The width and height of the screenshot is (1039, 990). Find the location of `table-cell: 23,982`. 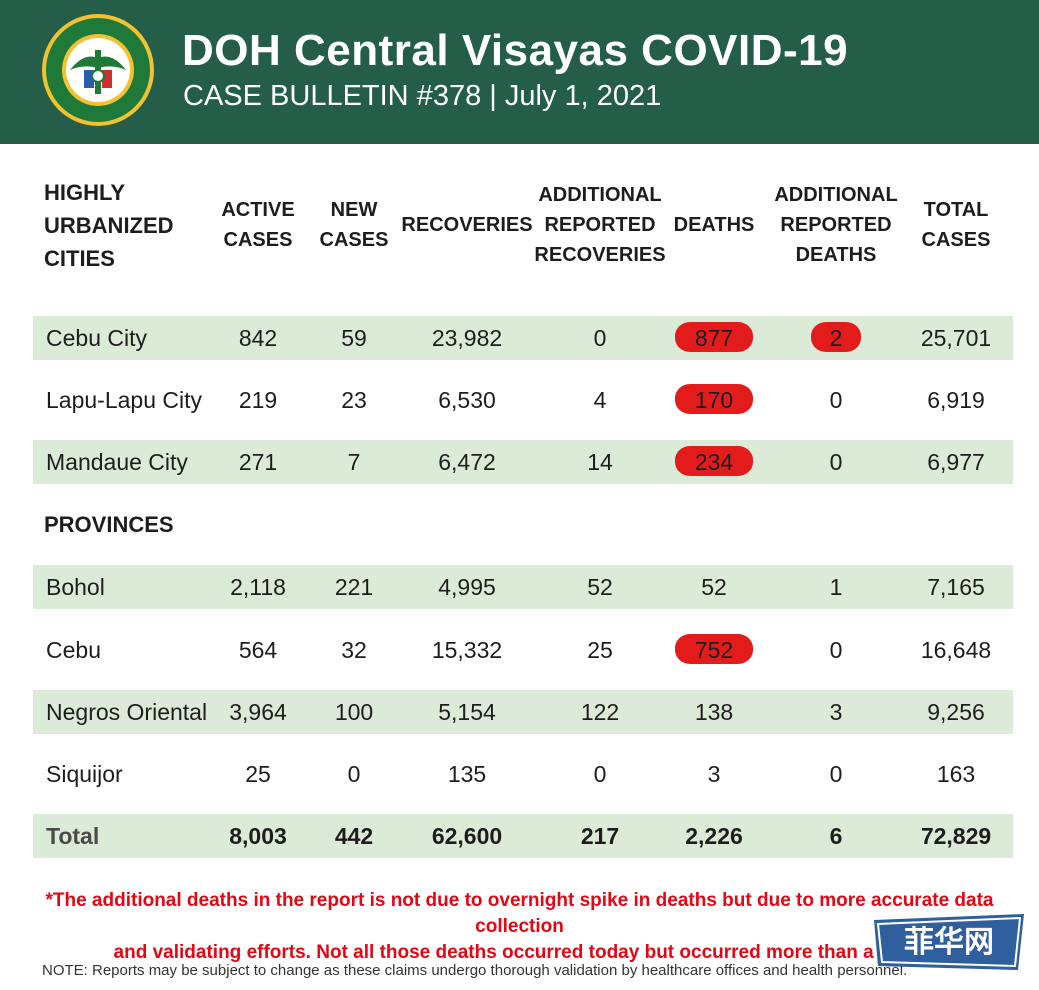

table-cell: 23,982 is located at coordinates (467, 338).